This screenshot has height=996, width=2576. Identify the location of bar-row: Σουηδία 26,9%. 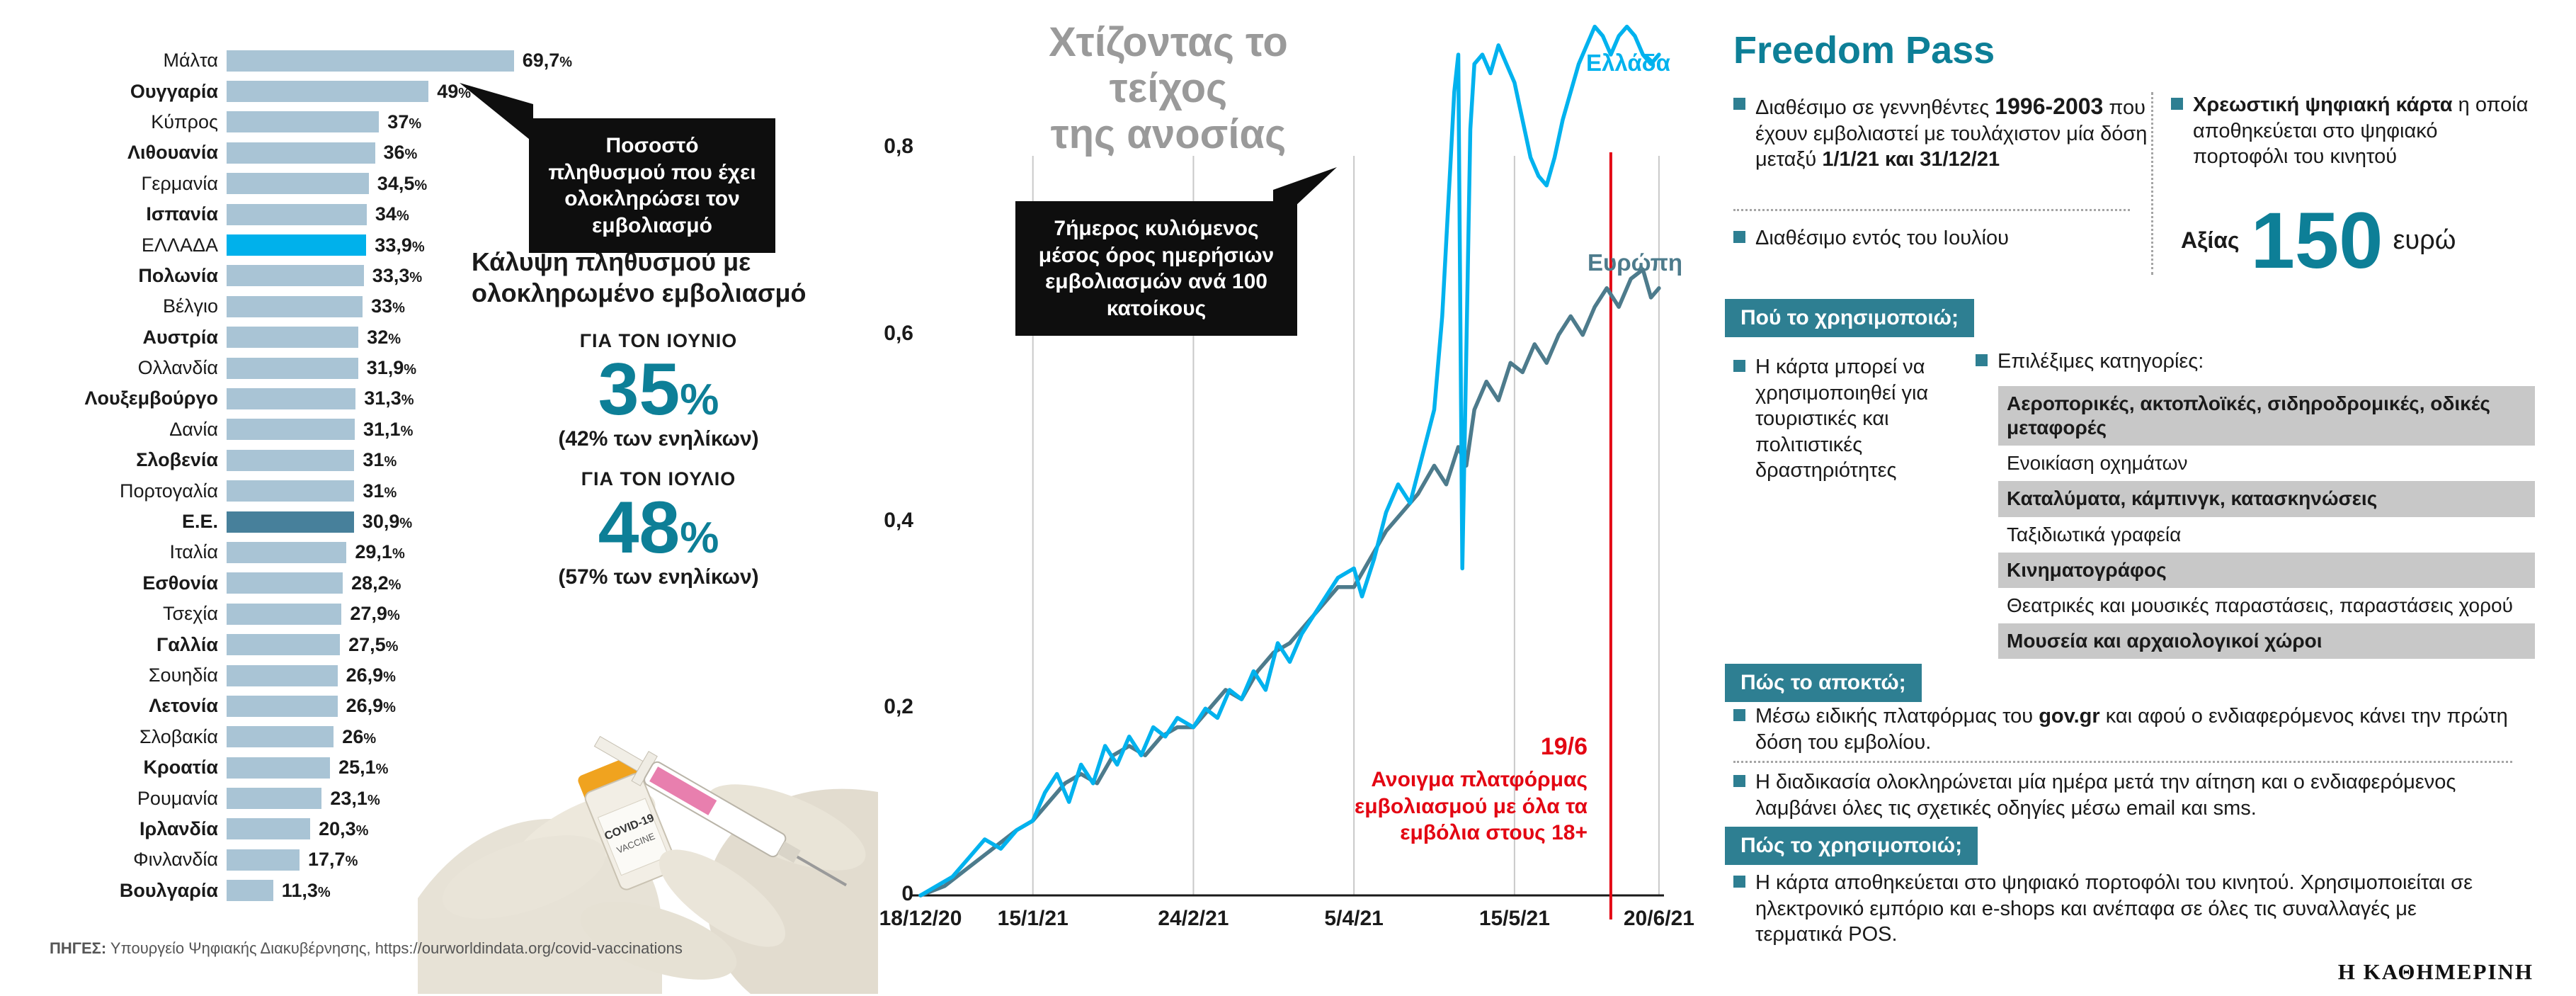
(446, 675).